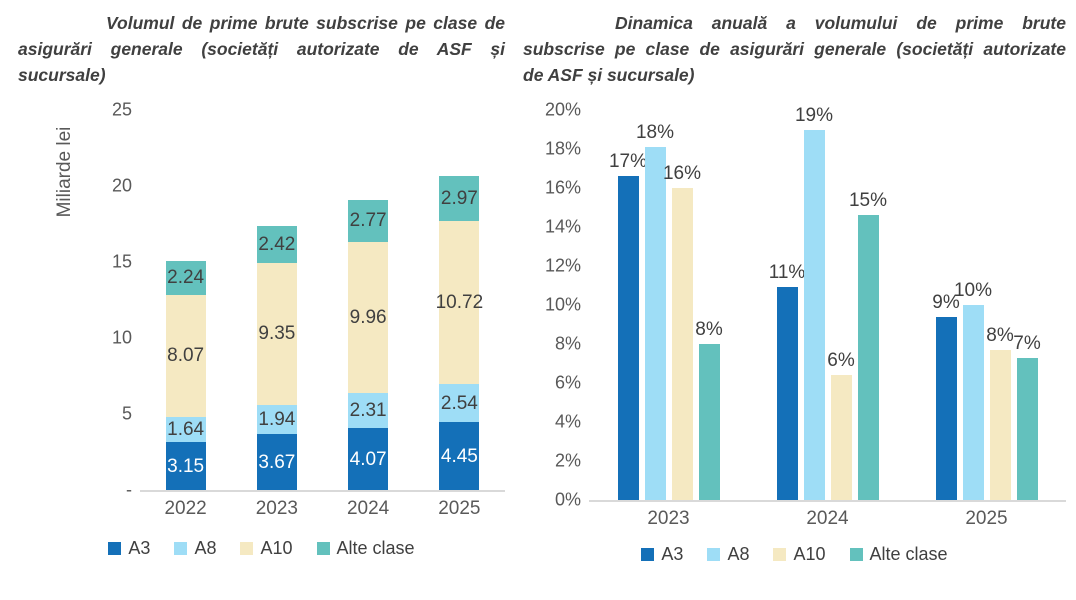  I want to click on y-tick-label: 25, so click(121, 109).